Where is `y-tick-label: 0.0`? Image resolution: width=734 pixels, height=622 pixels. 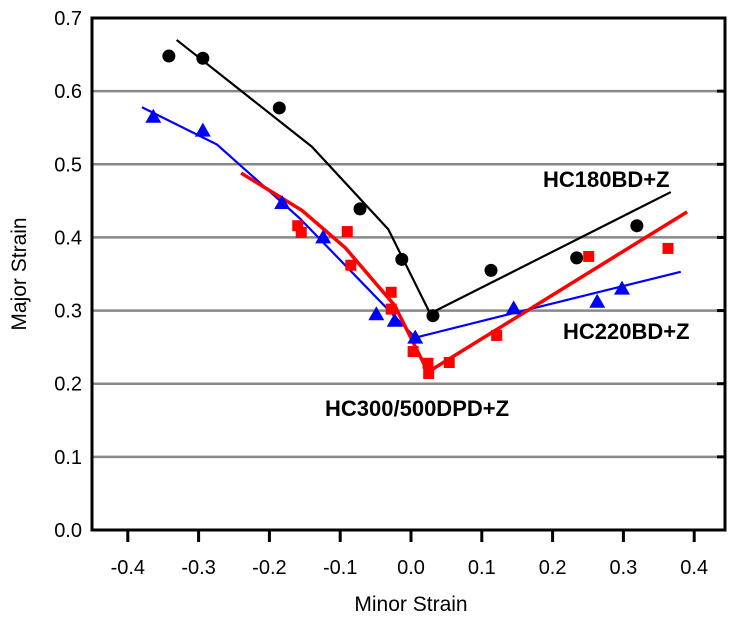
y-tick-label: 0.0 is located at coordinates (68, 531).